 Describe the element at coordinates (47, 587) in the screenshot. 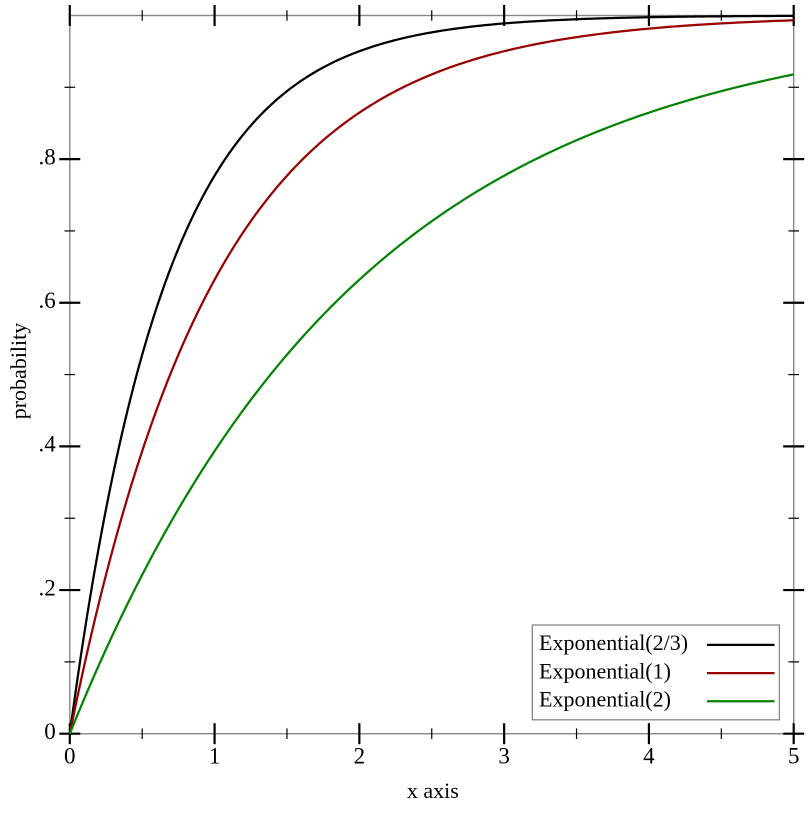

I see `svg-text: .2` at that location.